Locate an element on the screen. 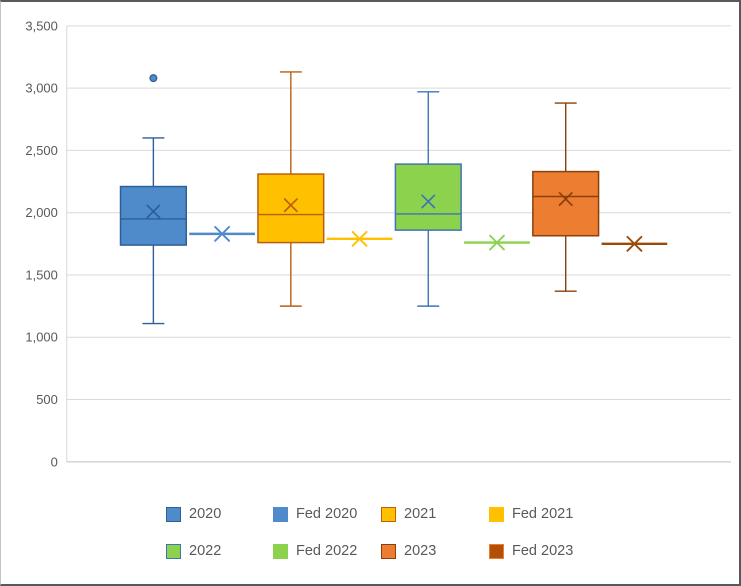 The width and height of the screenshot is (741, 586). legend-swatch-2021 is located at coordinates (388, 514).